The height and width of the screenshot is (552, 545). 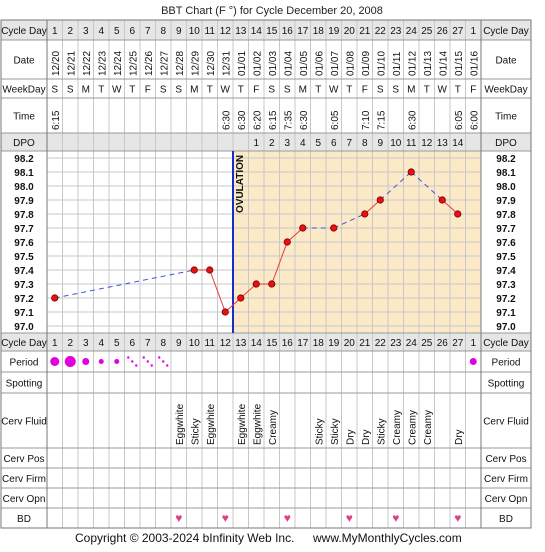 What do you see at coordinates (24, 201) in the screenshot?
I see `y-tick-left-3: 97.9` at bounding box center [24, 201].